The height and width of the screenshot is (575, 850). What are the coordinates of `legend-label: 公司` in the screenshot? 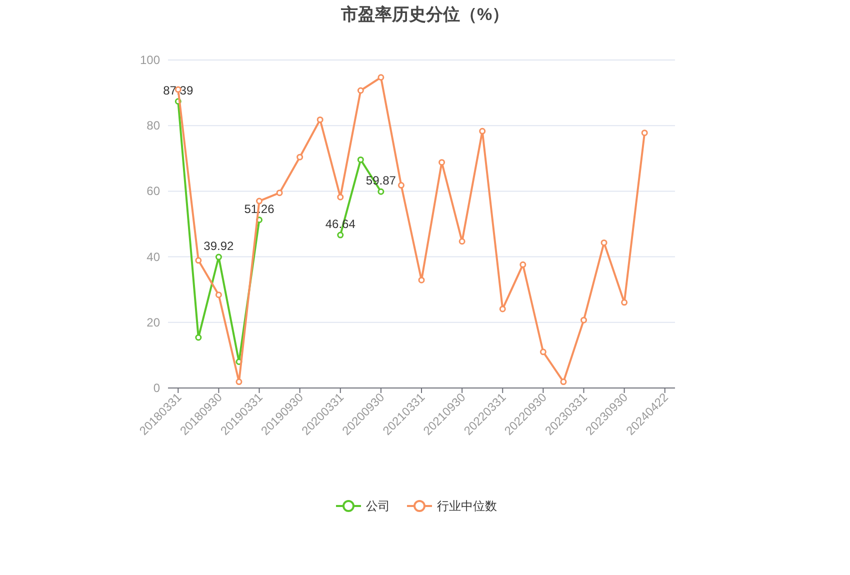 It's located at (378, 506).